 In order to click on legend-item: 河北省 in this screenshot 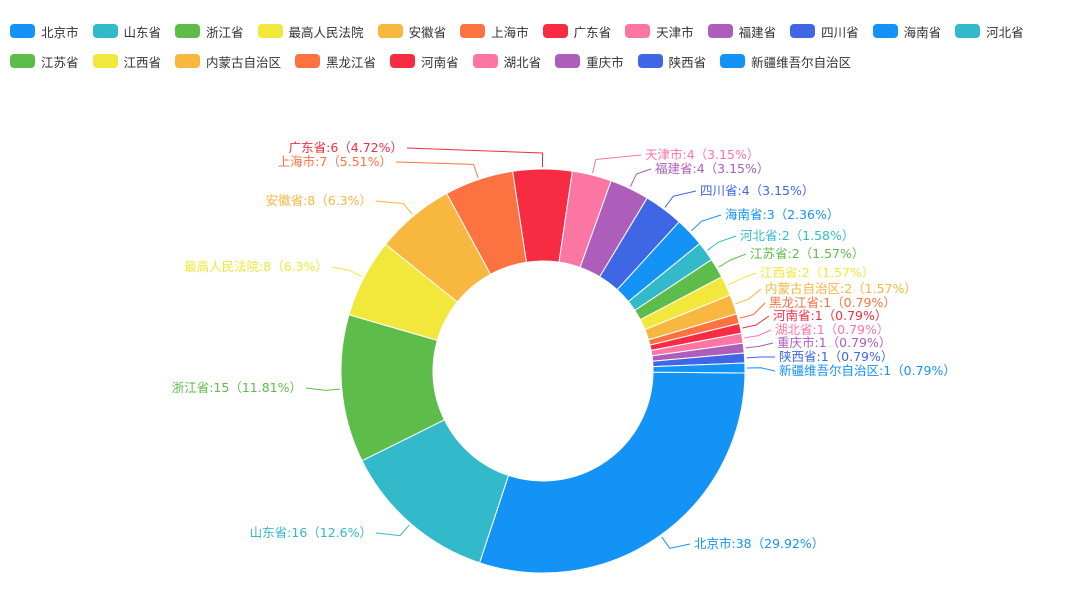, I will do `click(989, 31)`.